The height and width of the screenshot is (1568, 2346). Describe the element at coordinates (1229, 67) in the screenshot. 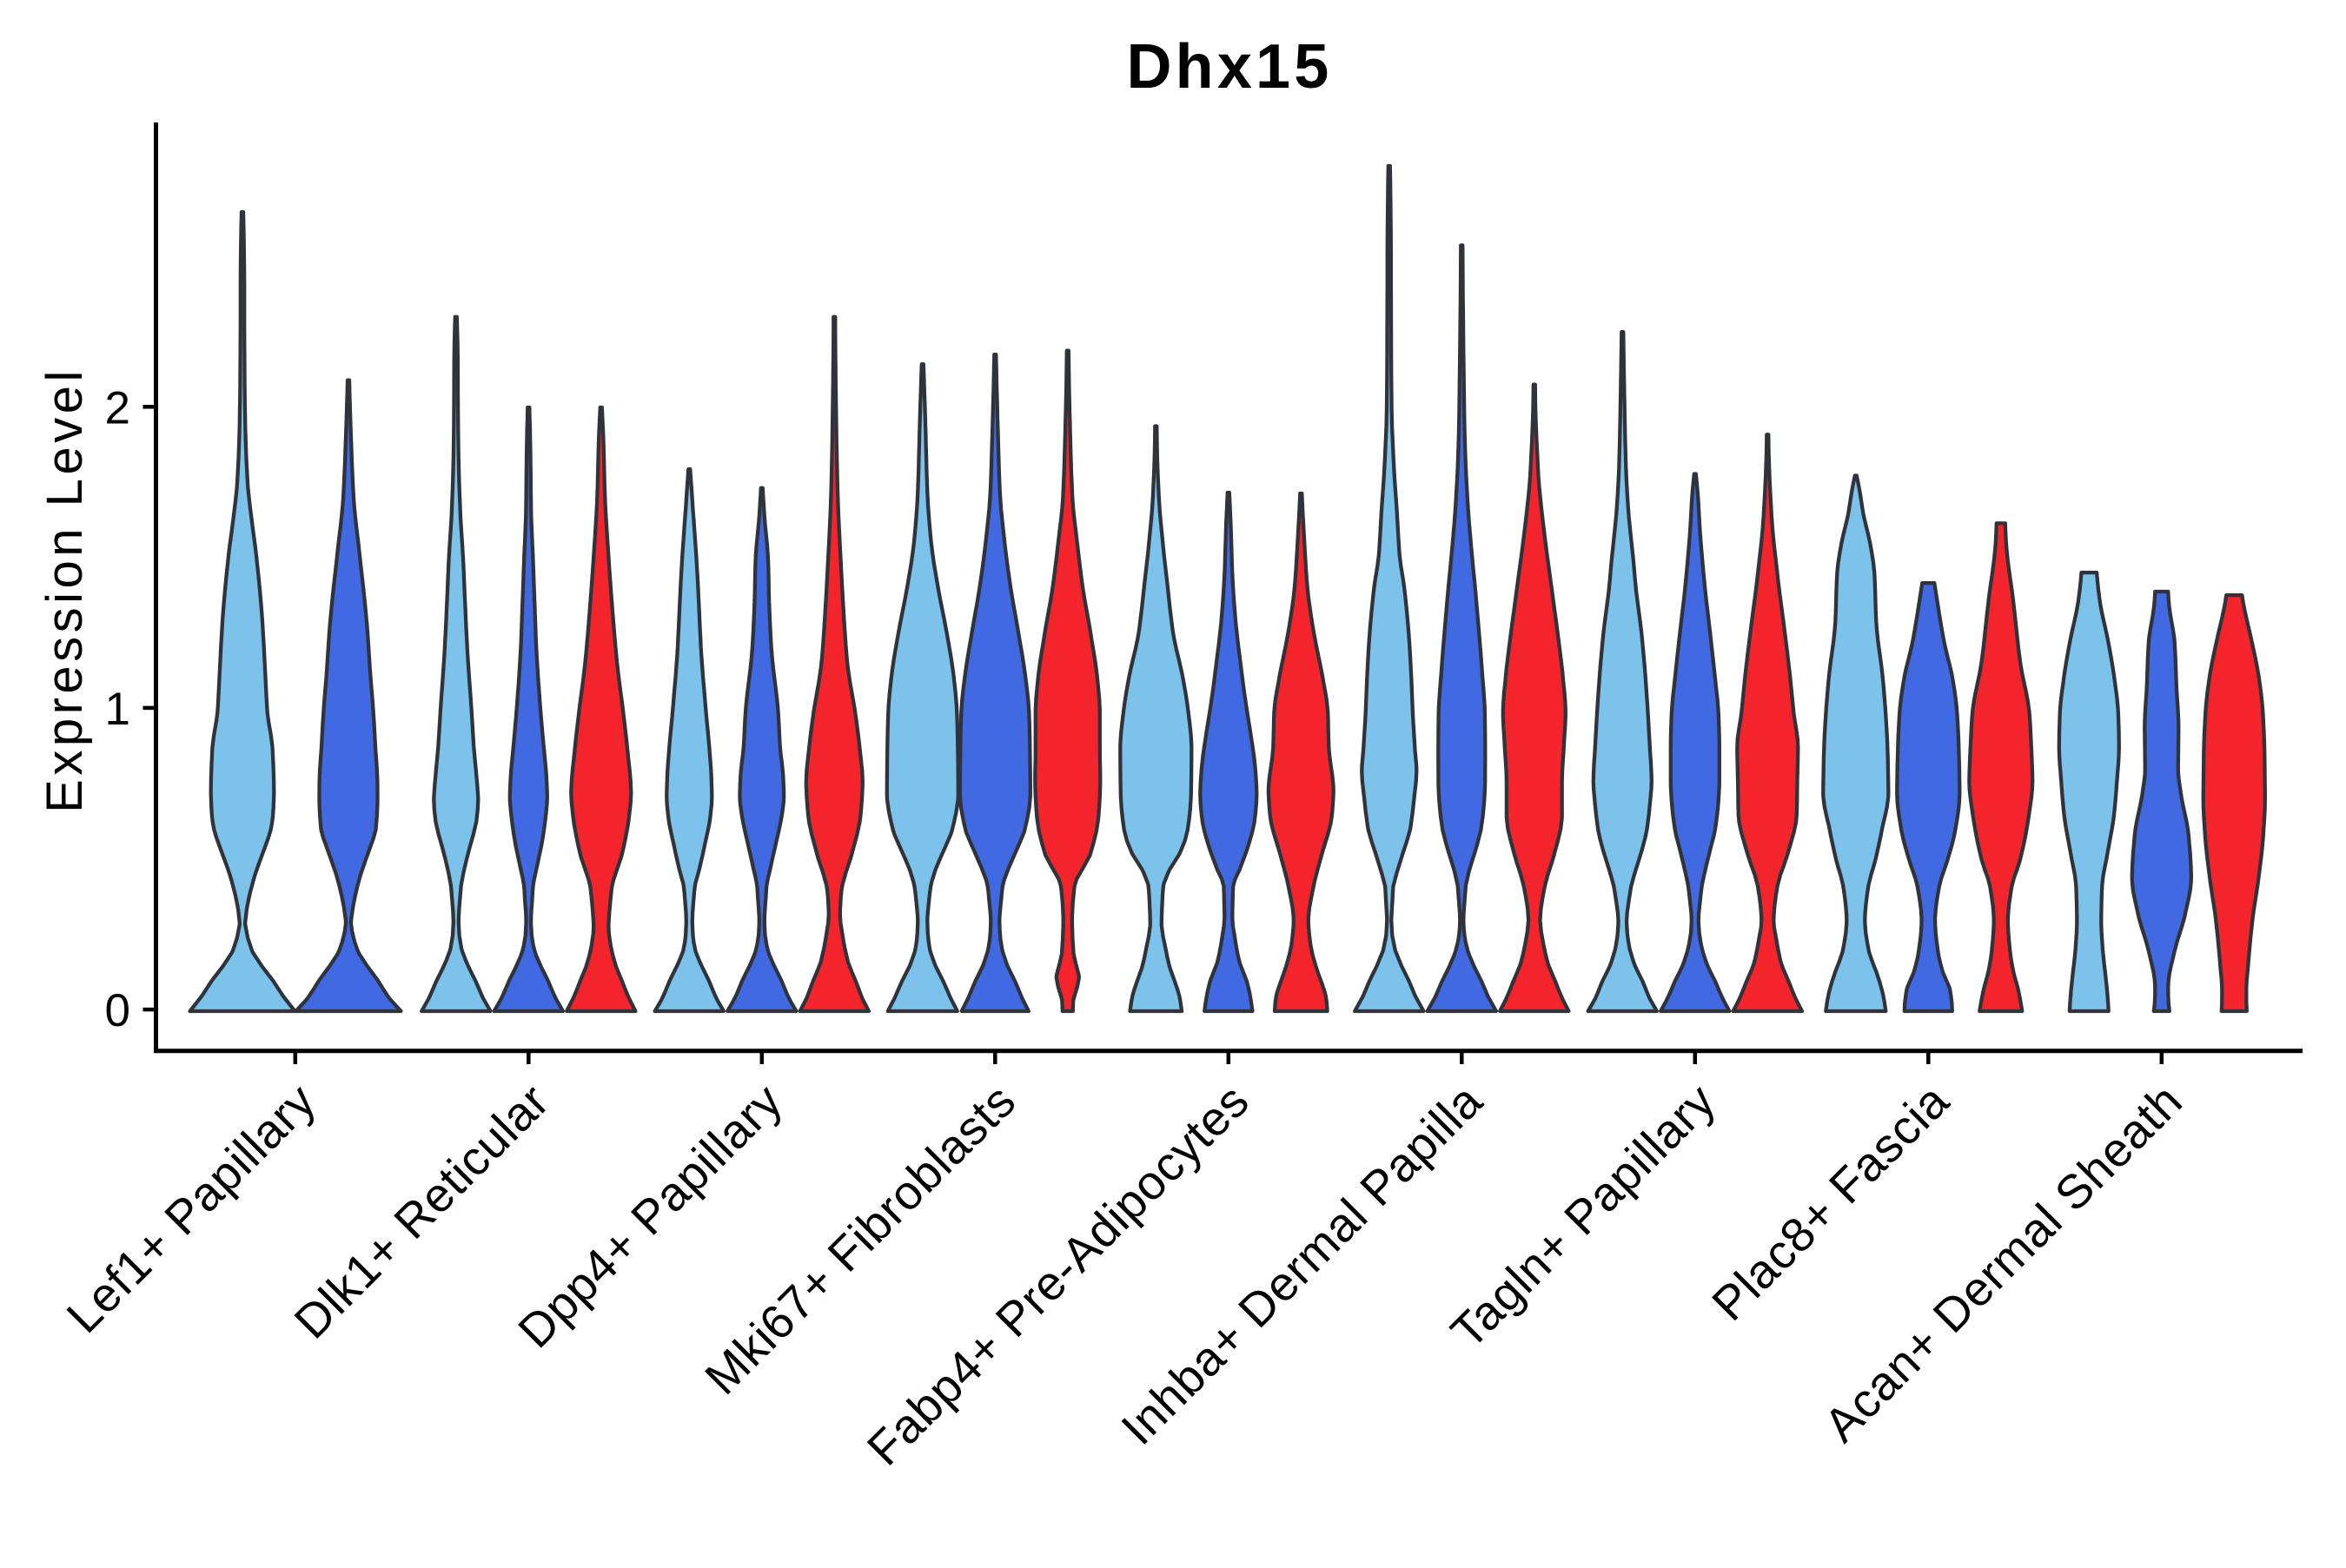

I see `svg-text: Dhx15` at that location.